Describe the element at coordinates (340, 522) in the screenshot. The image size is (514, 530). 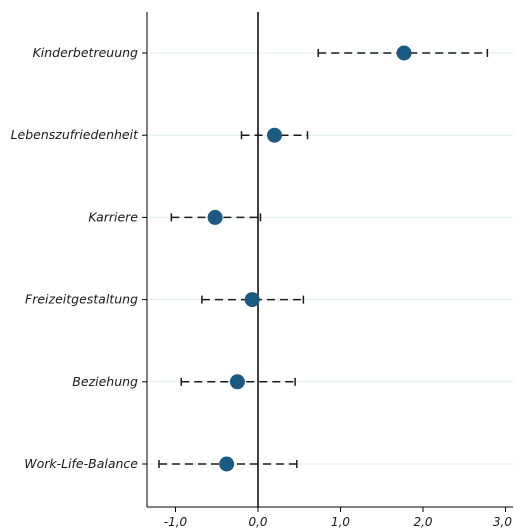
I see `x-tick-label: 1,0` at that location.